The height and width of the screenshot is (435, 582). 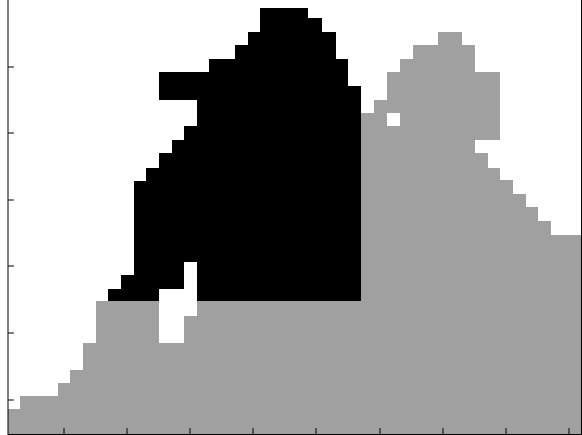 What do you see at coordinates (393, 119) in the screenshot?
I see `gray-notch-hole` at bounding box center [393, 119].